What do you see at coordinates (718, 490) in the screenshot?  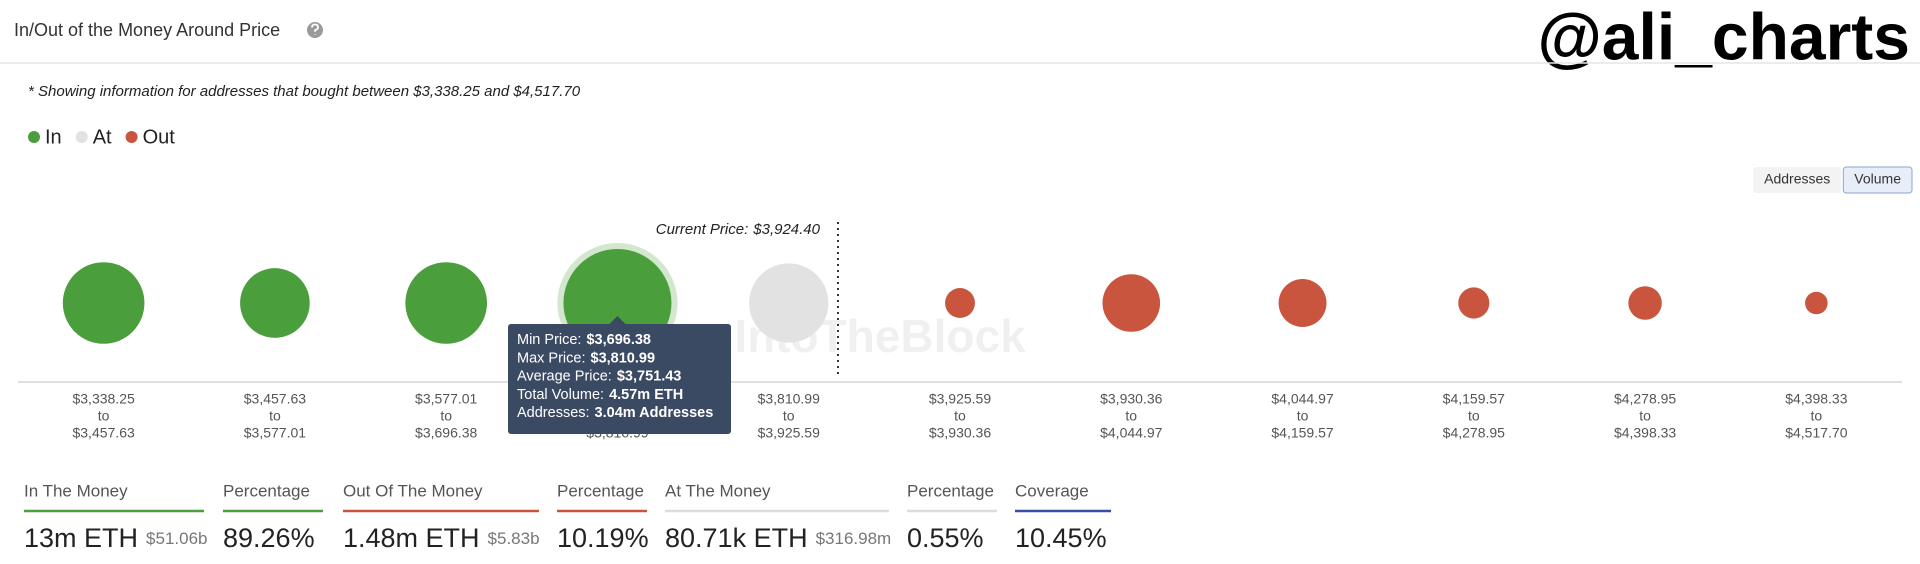 I see `stat-label: At The Money` at bounding box center [718, 490].